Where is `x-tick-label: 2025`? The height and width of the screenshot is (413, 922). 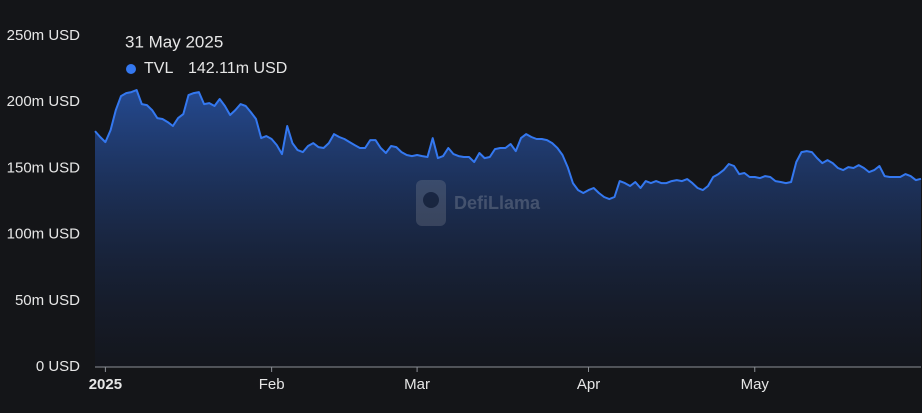 x-tick-label: 2025 is located at coordinates (105, 384).